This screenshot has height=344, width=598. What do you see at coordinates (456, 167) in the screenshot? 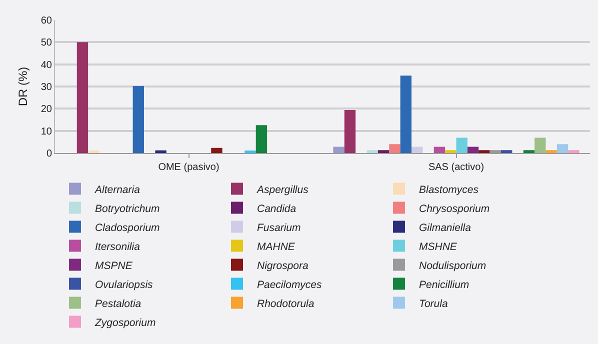
I see `x-tick-label: SAS (activo)` at bounding box center [456, 167].